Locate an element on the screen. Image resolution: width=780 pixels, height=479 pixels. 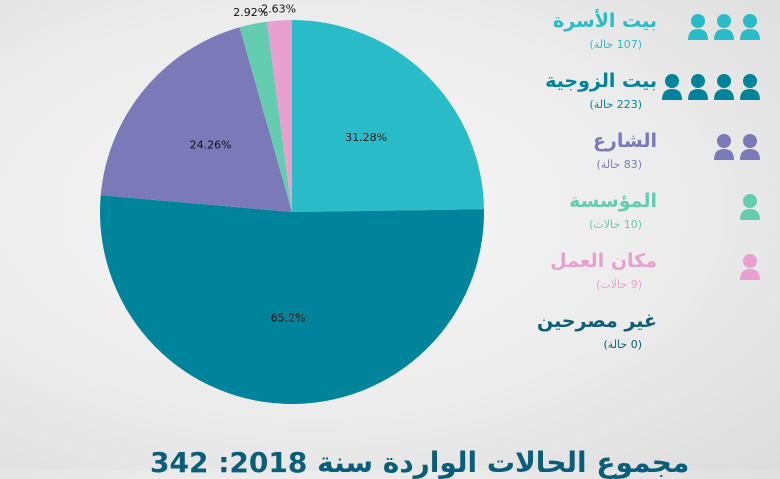
legend-count: (223 حالة) is located at coordinates (616, 104).